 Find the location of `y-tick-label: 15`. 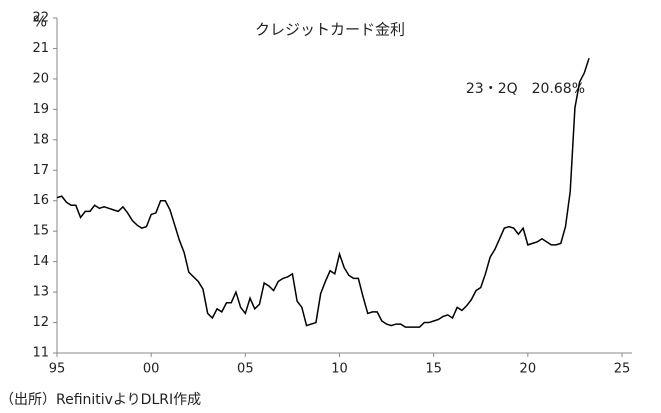

y-tick-label: 15 is located at coordinates (40, 231).